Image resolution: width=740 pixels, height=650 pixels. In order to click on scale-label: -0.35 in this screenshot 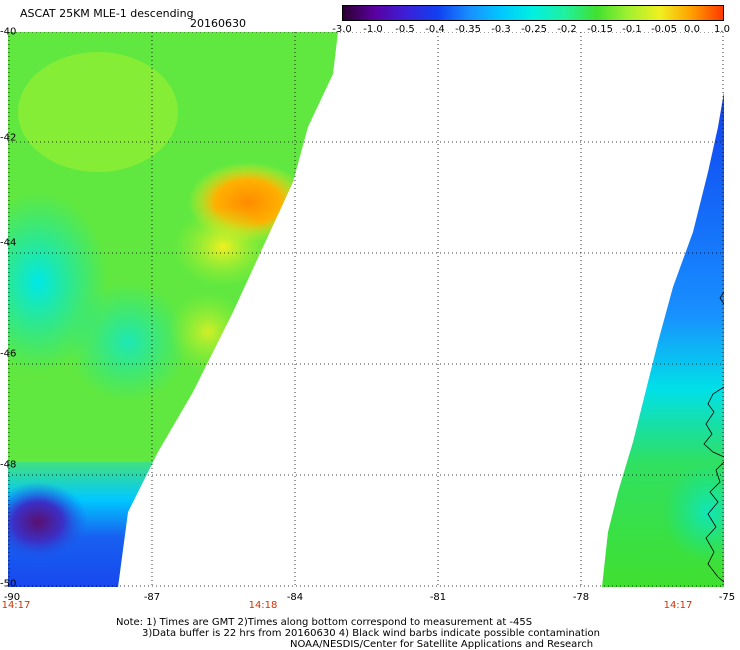, I will do `click(468, 29)`.